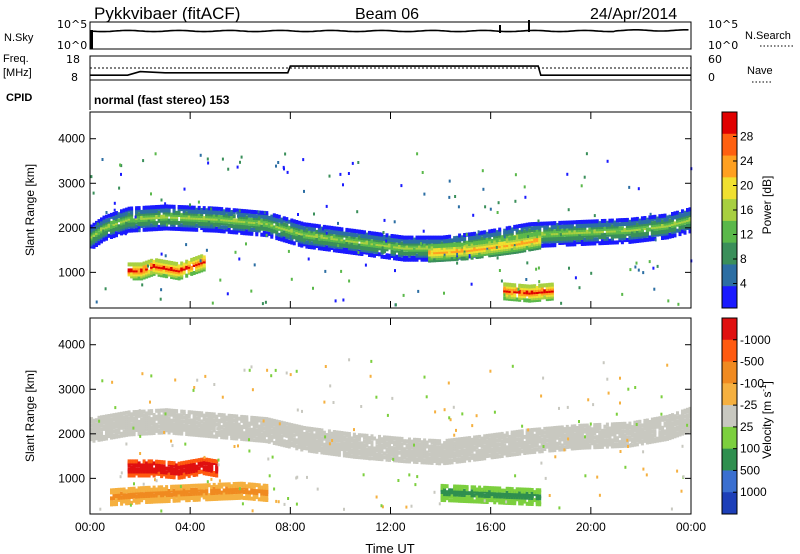 The height and width of the screenshot is (554, 800). Describe the element at coordinates (388, 68) in the screenshot. I see `freq-panel: Freq. [MHz] 18 8 60 0 Nave` at that location.